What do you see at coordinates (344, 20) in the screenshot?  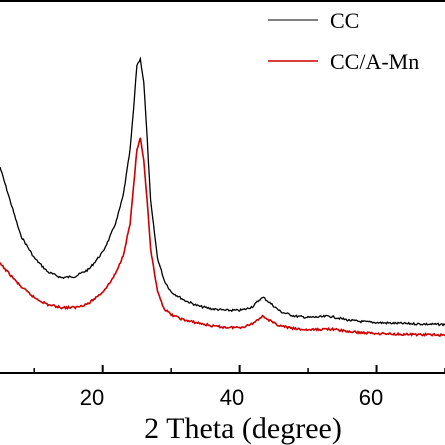 I see `legend-label-cc: CC` at bounding box center [344, 20].